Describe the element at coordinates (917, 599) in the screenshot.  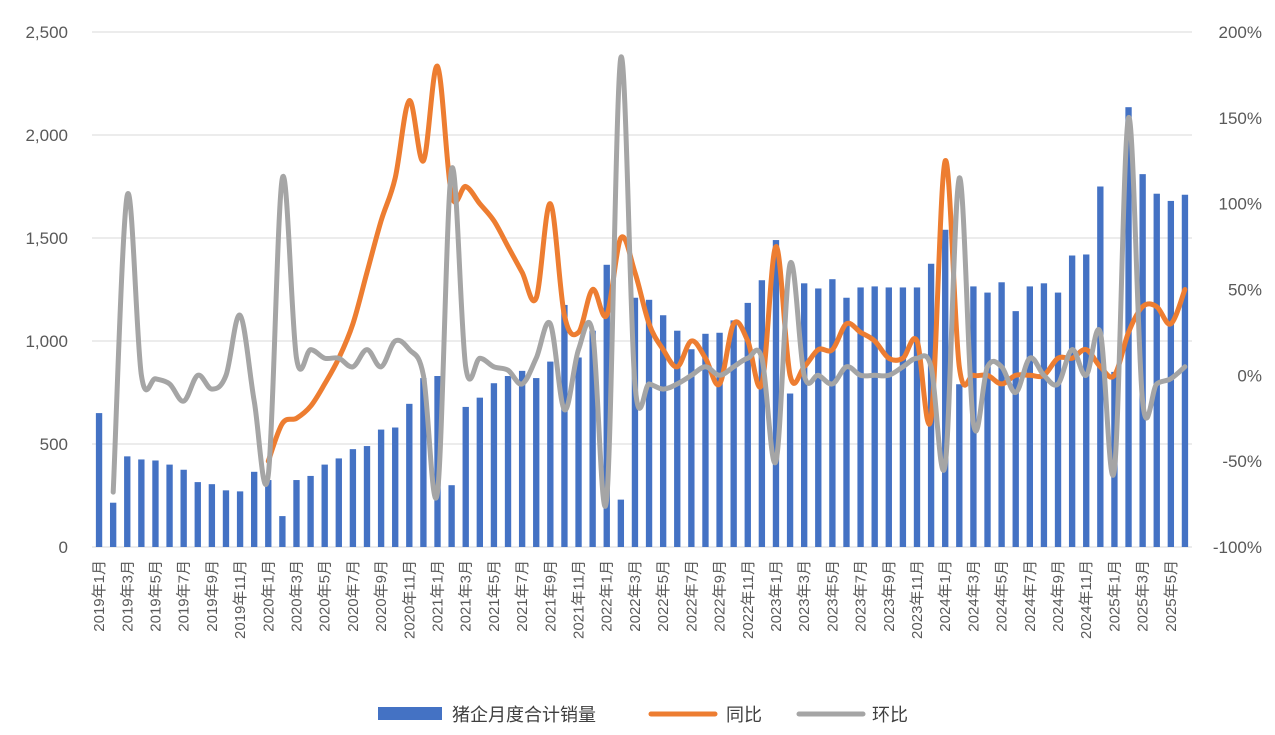
I see `x-tick-label: 2023年11月` at that location.